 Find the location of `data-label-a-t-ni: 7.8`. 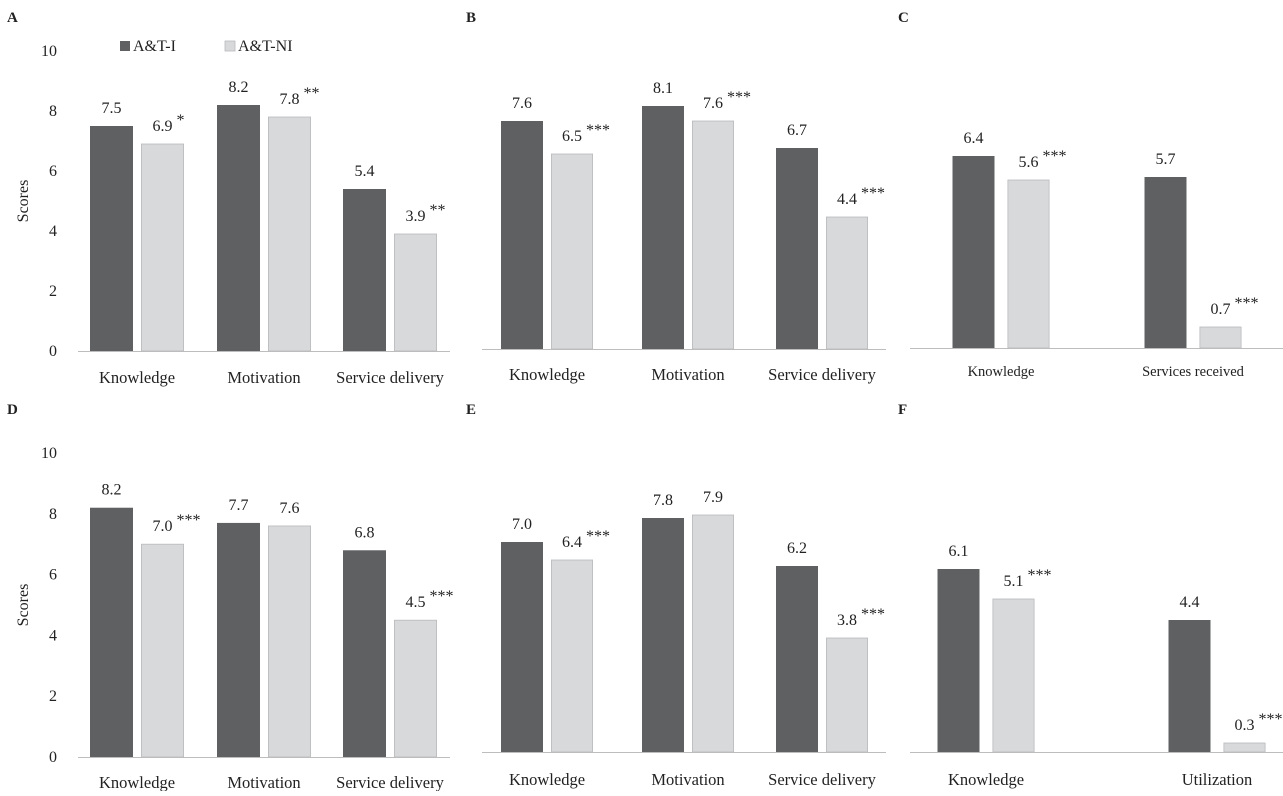

data-label-a-t-ni: 7.8 is located at coordinates (290, 99).